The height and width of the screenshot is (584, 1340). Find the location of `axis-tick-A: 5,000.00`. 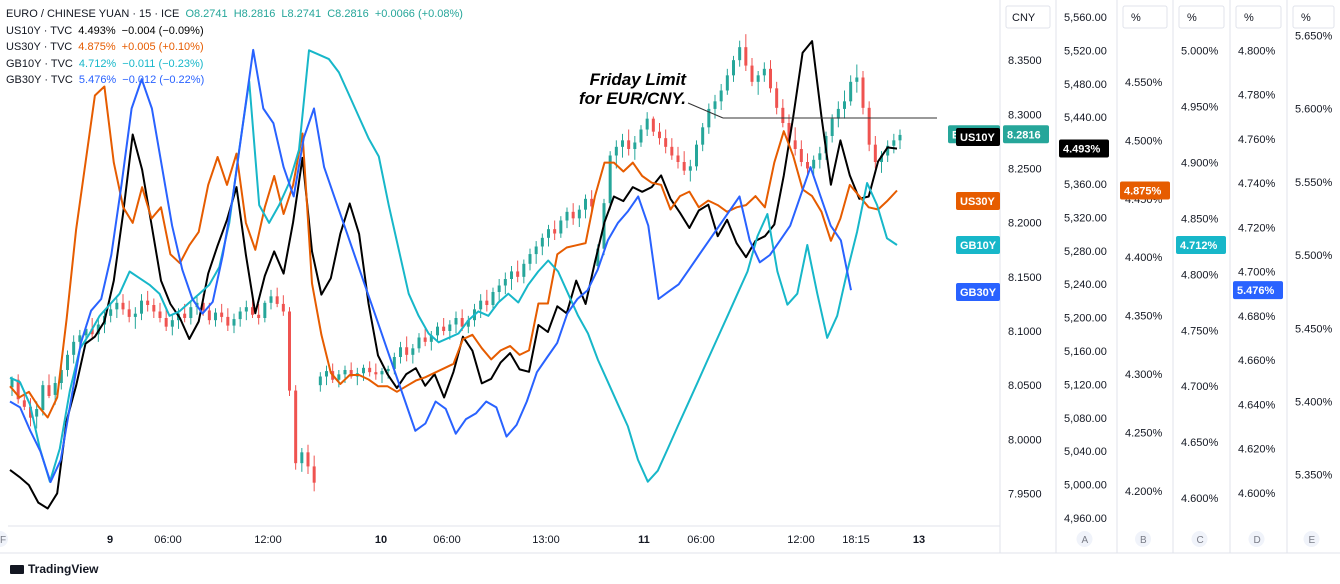

axis-tick-A: 5,000.00 is located at coordinates (1085, 486).